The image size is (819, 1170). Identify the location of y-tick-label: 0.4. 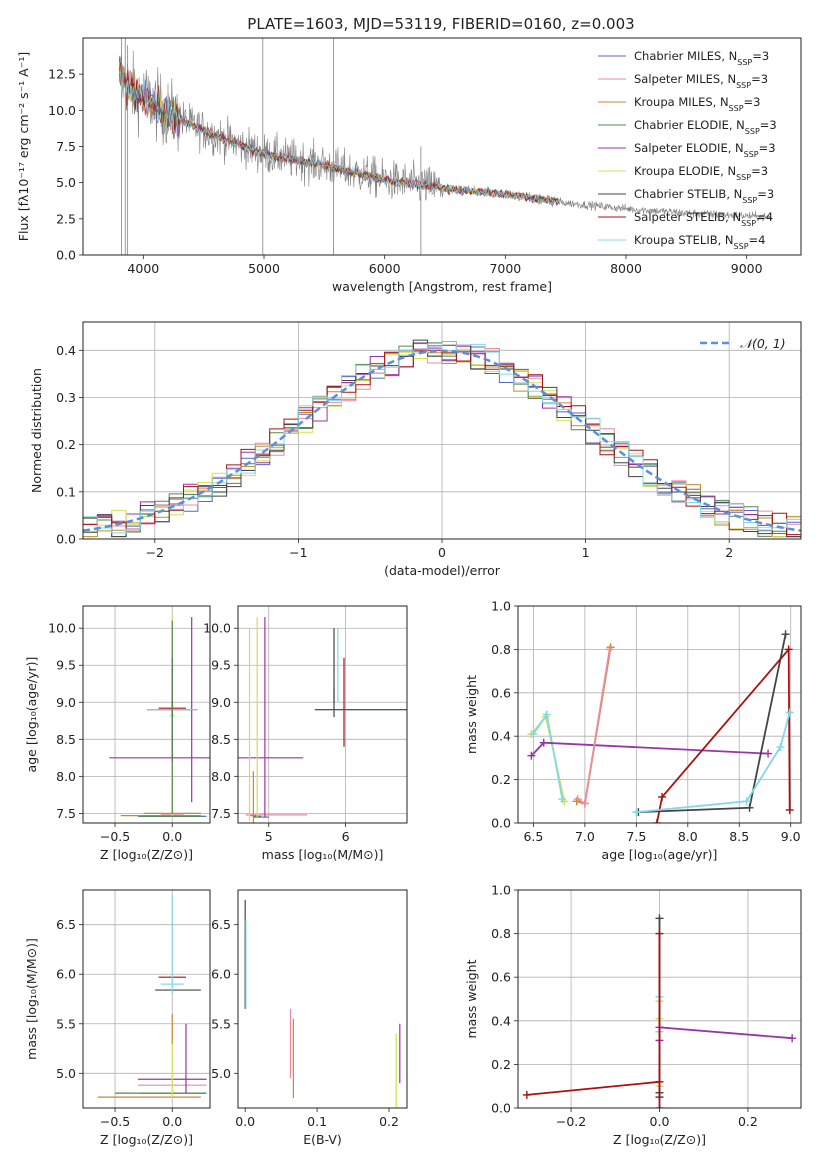
(501, 736).